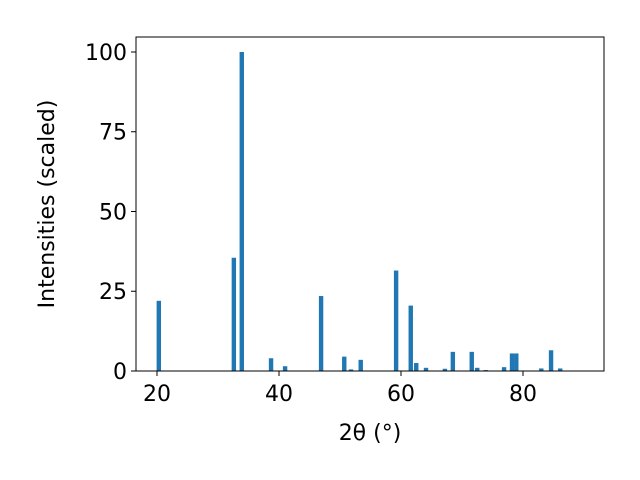 This screenshot has height=480, width=640. What do you see at coordinates (157, 394) in the screenshot?
I see `x-tick-label: 20` at bounding box center [157, 394].